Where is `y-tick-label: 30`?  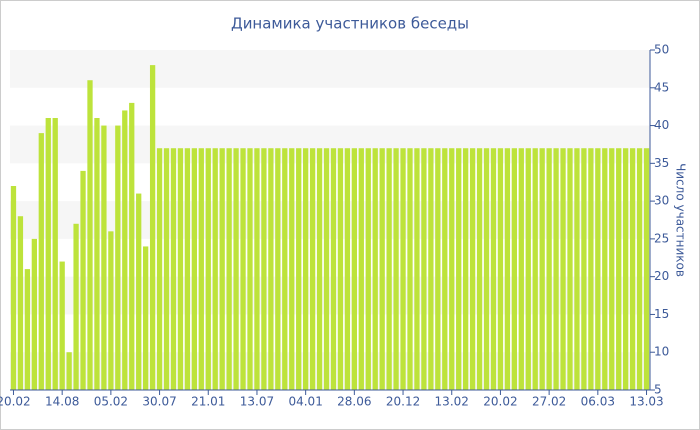 y-tick-label: 30 is located at coordinates (661, 201).